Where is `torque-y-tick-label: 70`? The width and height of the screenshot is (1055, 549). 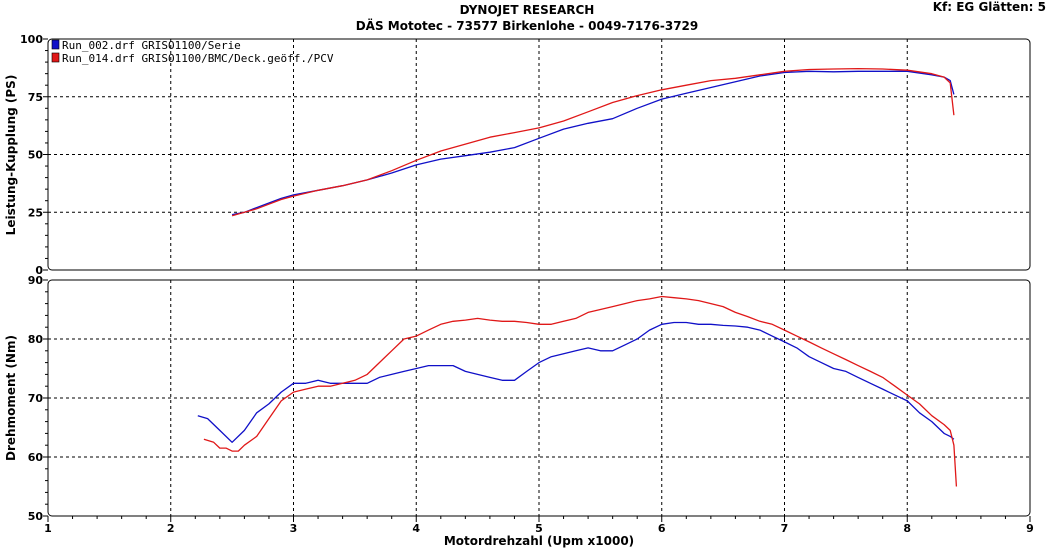 torque-y-tick-label: 70 is located at coordinates (36, 398).